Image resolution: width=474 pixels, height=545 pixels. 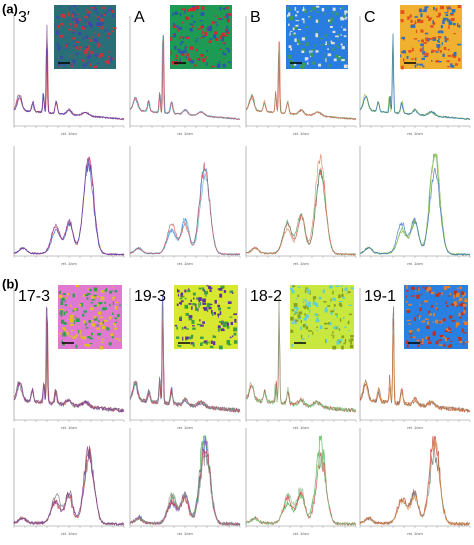 I want to click on panel-label: C, so click(x=370, y=17).